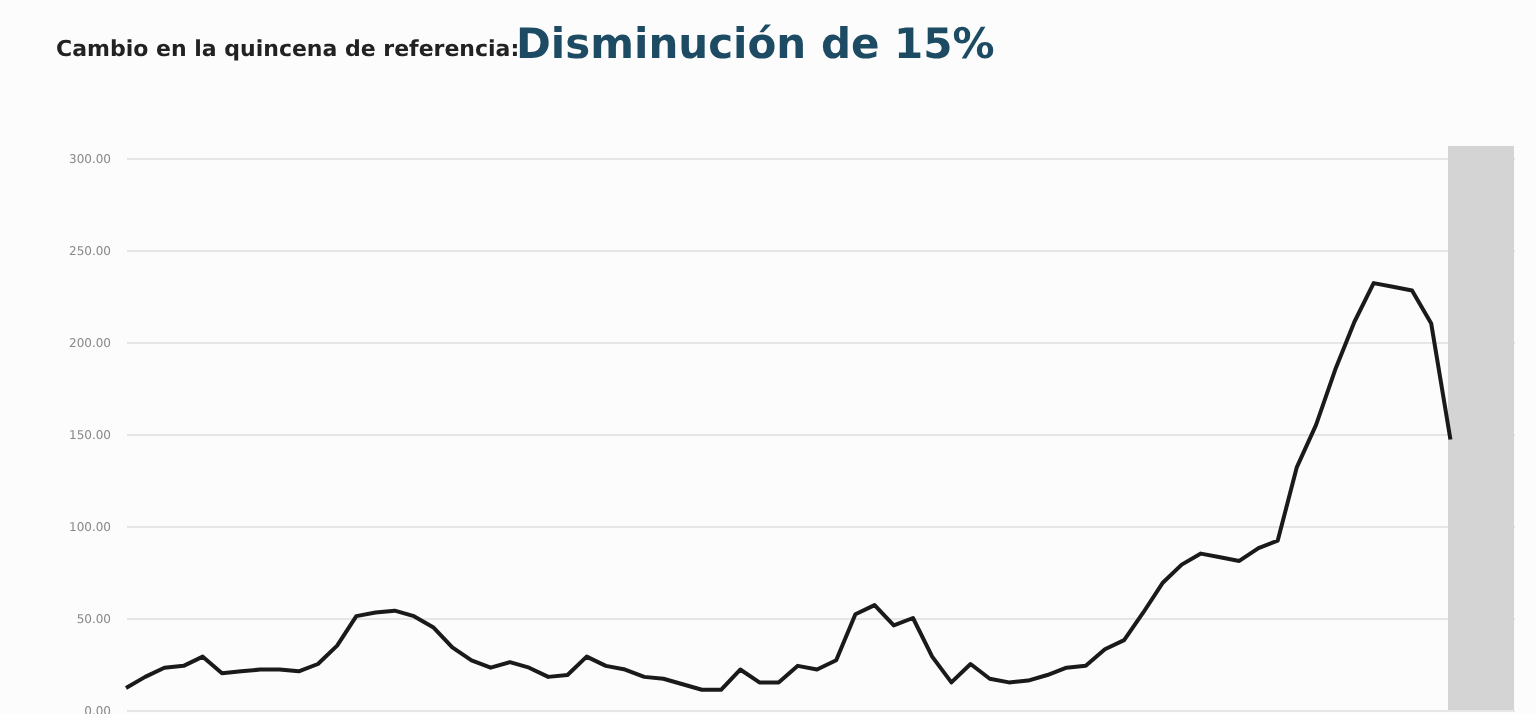  What do you see at coordinates (755, 44) in the screenshot?
I see `chart-title: Disminución de 15%` at bounding box center [755, 44].